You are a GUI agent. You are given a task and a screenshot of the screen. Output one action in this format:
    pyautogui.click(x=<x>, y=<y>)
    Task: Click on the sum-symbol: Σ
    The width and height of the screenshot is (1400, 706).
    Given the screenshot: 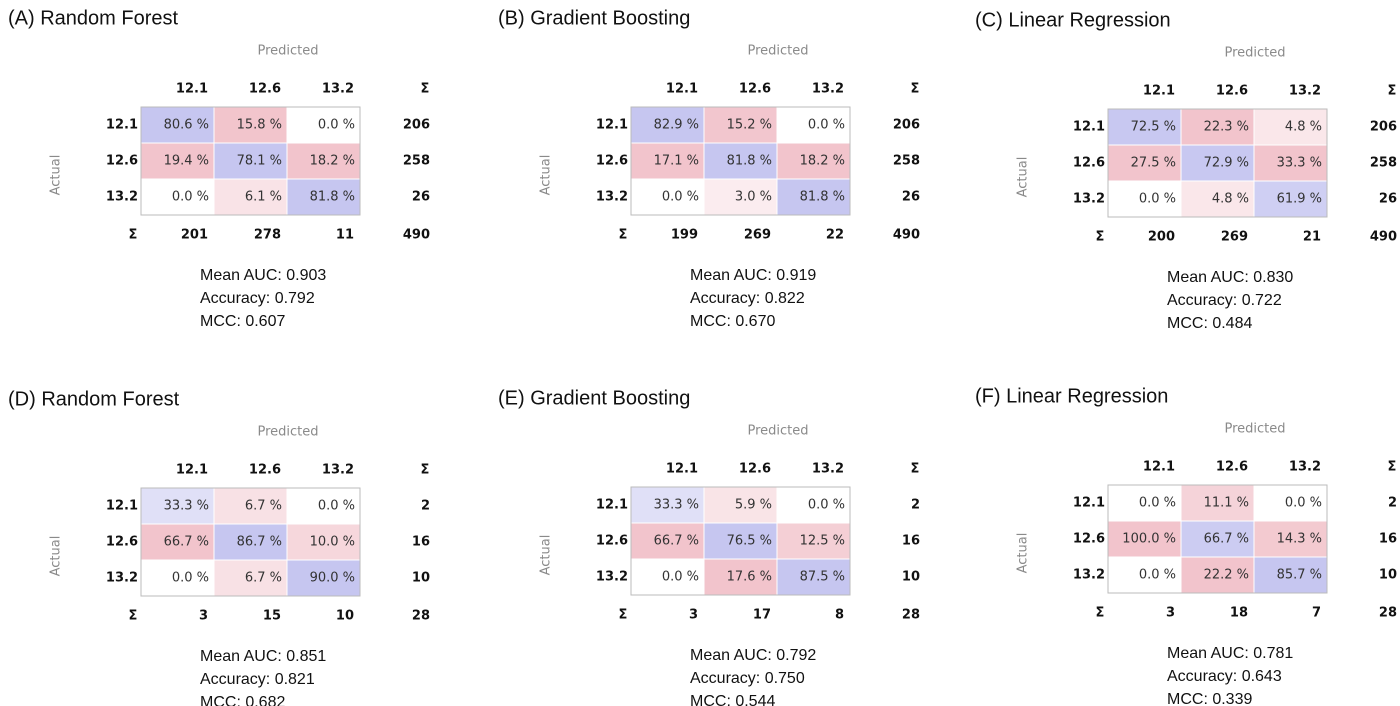 What is the action you would take?
    pyautogui.click(x=1100, y=237)
    